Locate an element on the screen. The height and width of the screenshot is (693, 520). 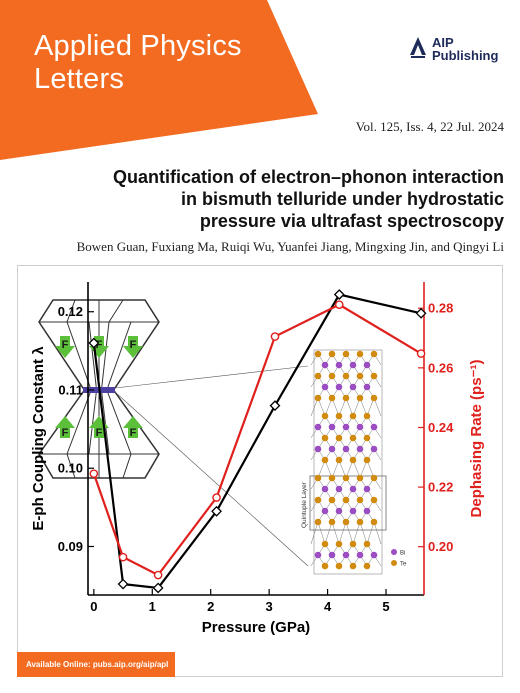
x-axis-label: Pressure (GPa) is located at coordinates (256, 627).